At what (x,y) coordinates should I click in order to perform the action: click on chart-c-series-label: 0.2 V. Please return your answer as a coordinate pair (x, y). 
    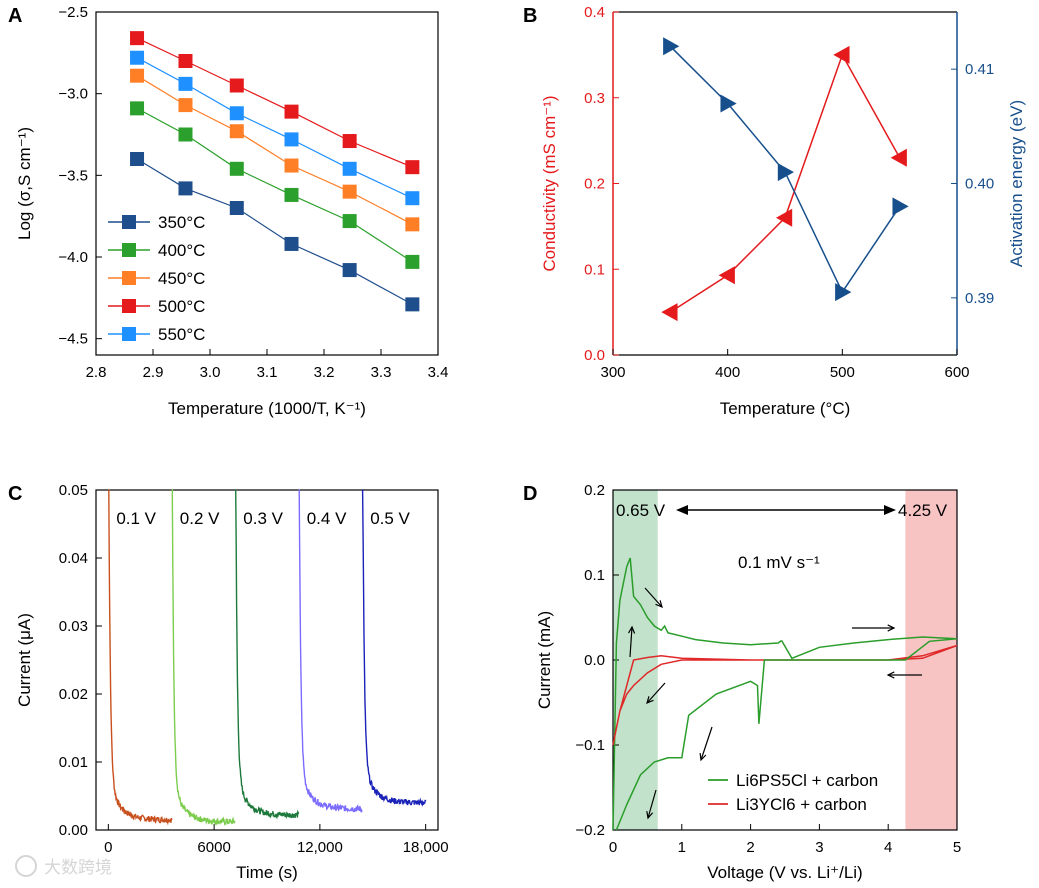
    Looking at the image, I should click on (200, 518).